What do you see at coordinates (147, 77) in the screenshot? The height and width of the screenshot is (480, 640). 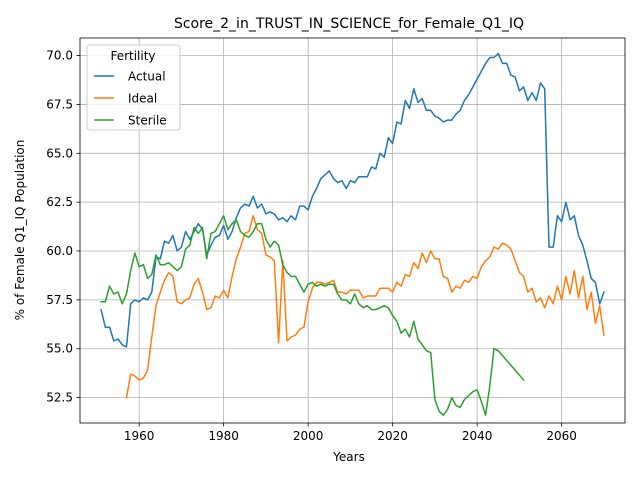 I see `legend-label-actual: Actual` at bounding box center [147, 77].